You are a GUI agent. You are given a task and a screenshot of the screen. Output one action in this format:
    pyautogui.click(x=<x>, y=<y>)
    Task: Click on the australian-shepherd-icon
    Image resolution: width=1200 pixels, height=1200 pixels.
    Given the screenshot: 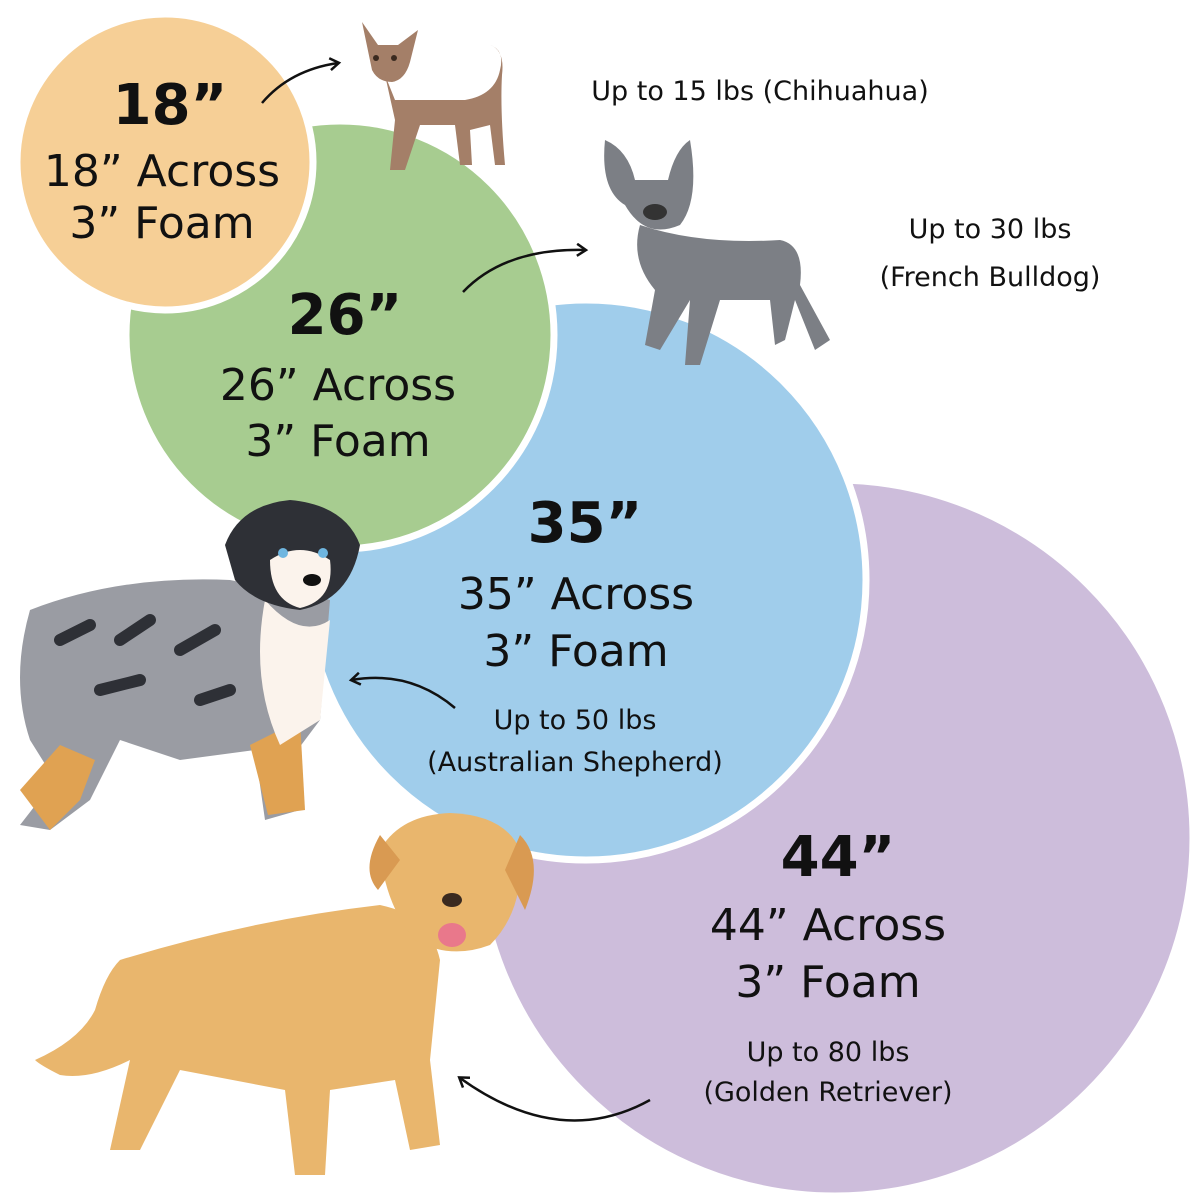 What is the action you would take?
    pyautogui.click(x=190, y=665)
    